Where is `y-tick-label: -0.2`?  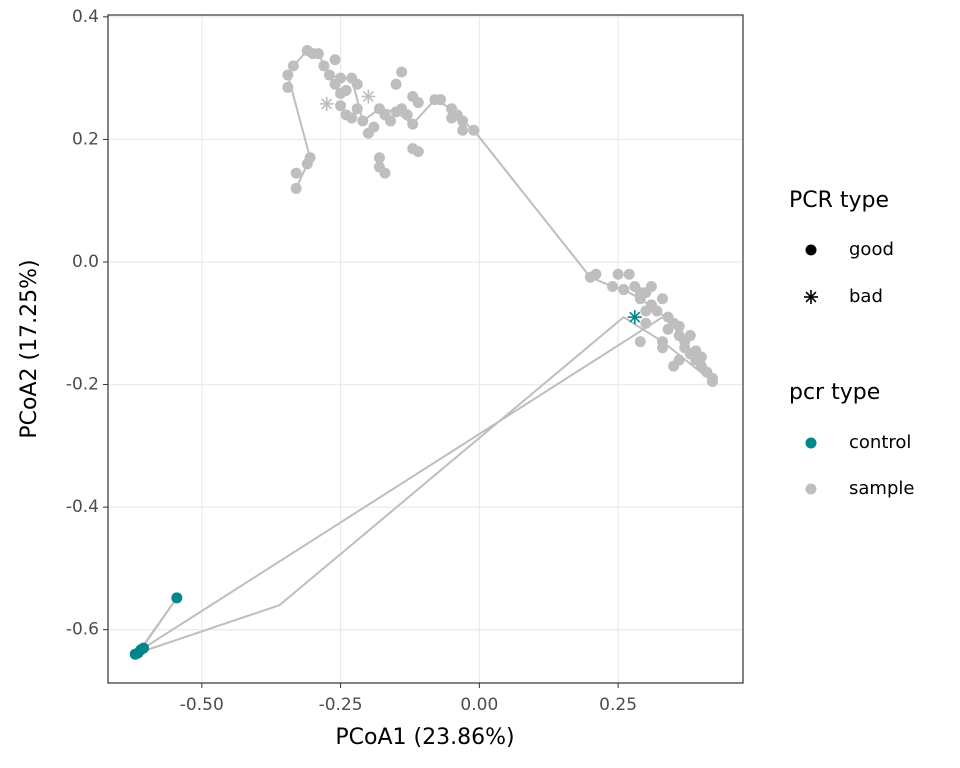 y-tick-label: -0.2 is located at coordinates (82, 385).